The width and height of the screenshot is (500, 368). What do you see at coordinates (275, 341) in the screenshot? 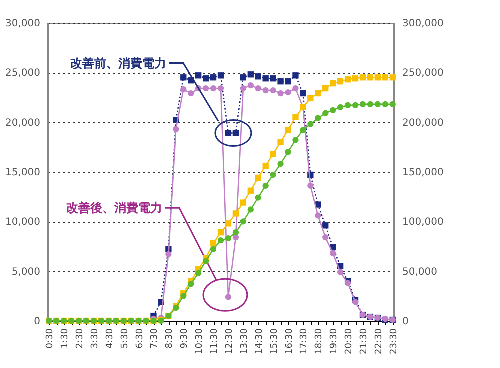
I see `x-tick-label: 15:30` at bounding box center [275, 341].